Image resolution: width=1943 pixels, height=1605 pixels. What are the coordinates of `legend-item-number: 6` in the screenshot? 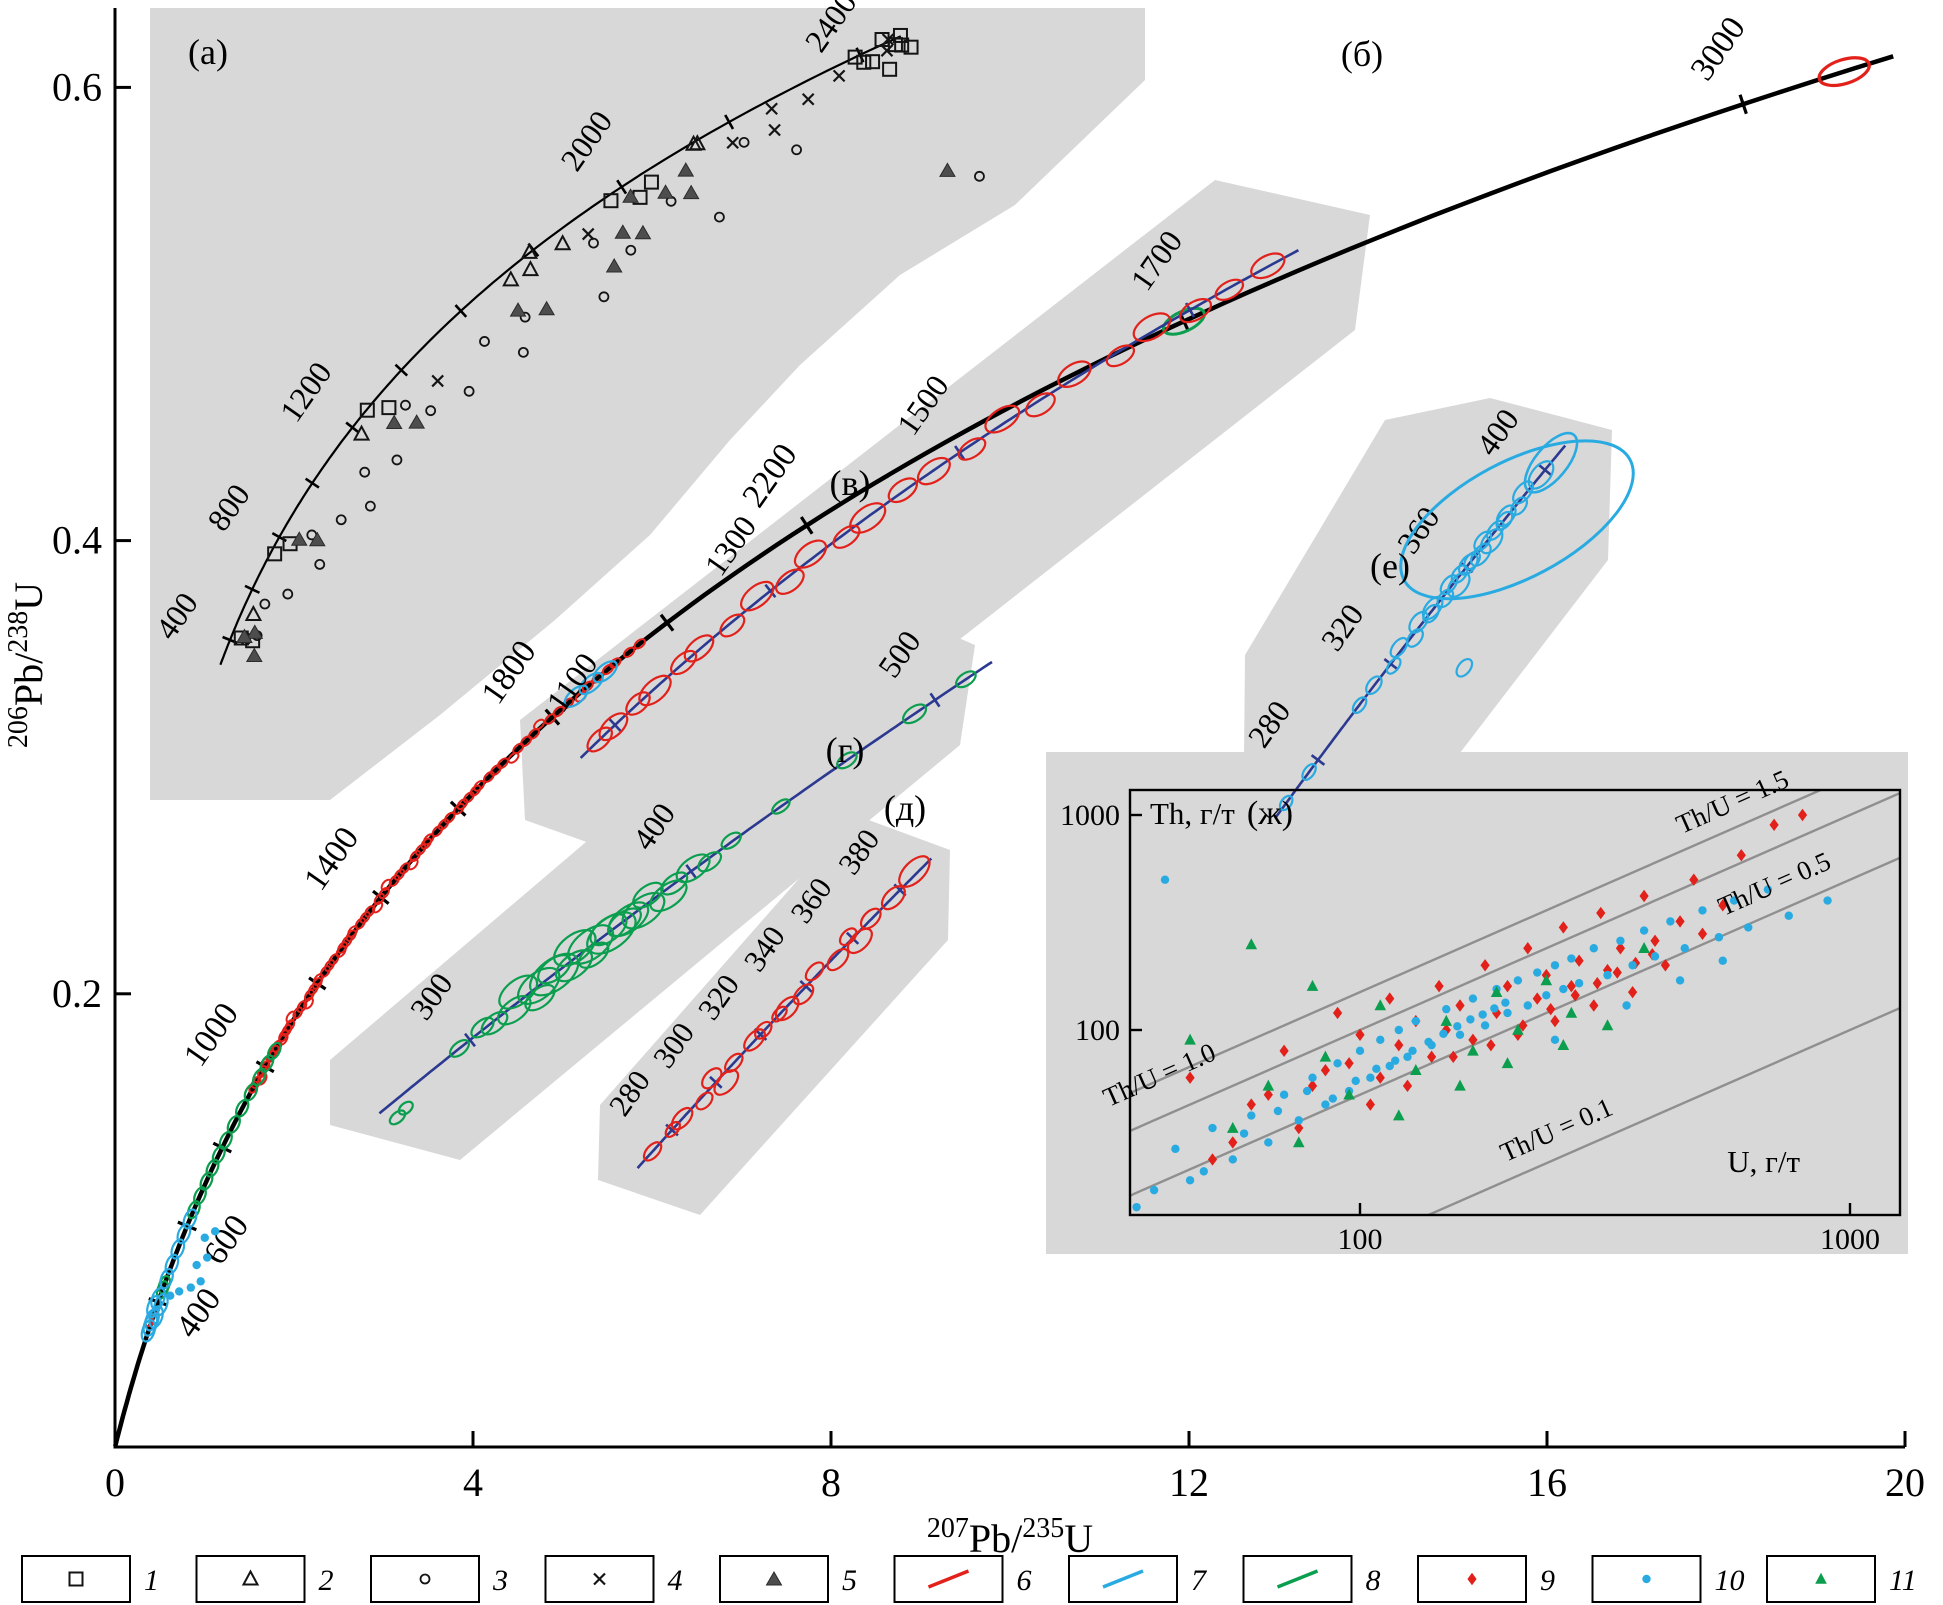 It's located at (1024, 1580).